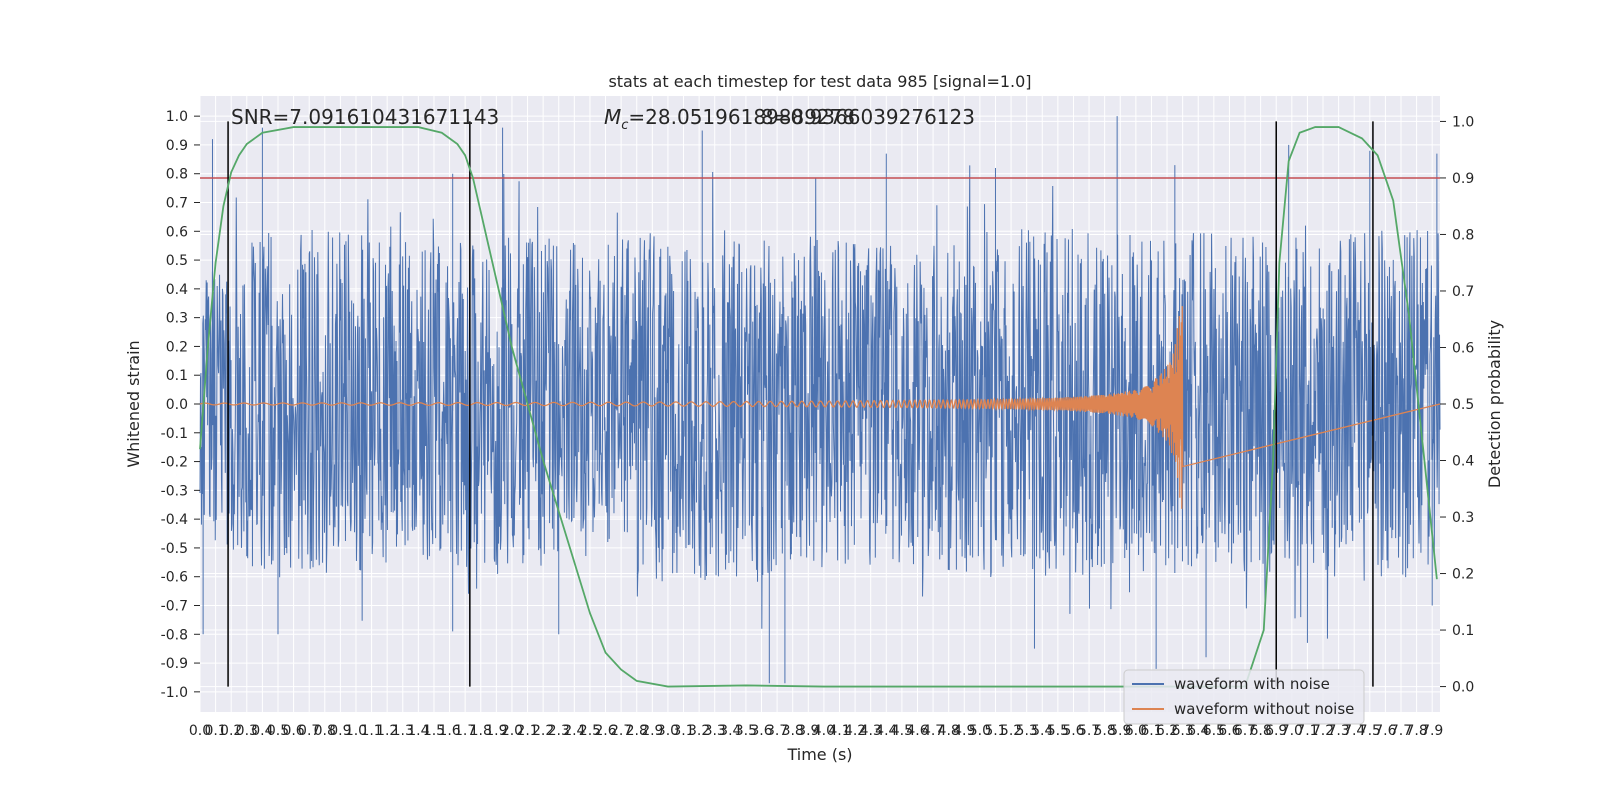  I want to click on x-tick-label: 4.4, so click(886, 731).